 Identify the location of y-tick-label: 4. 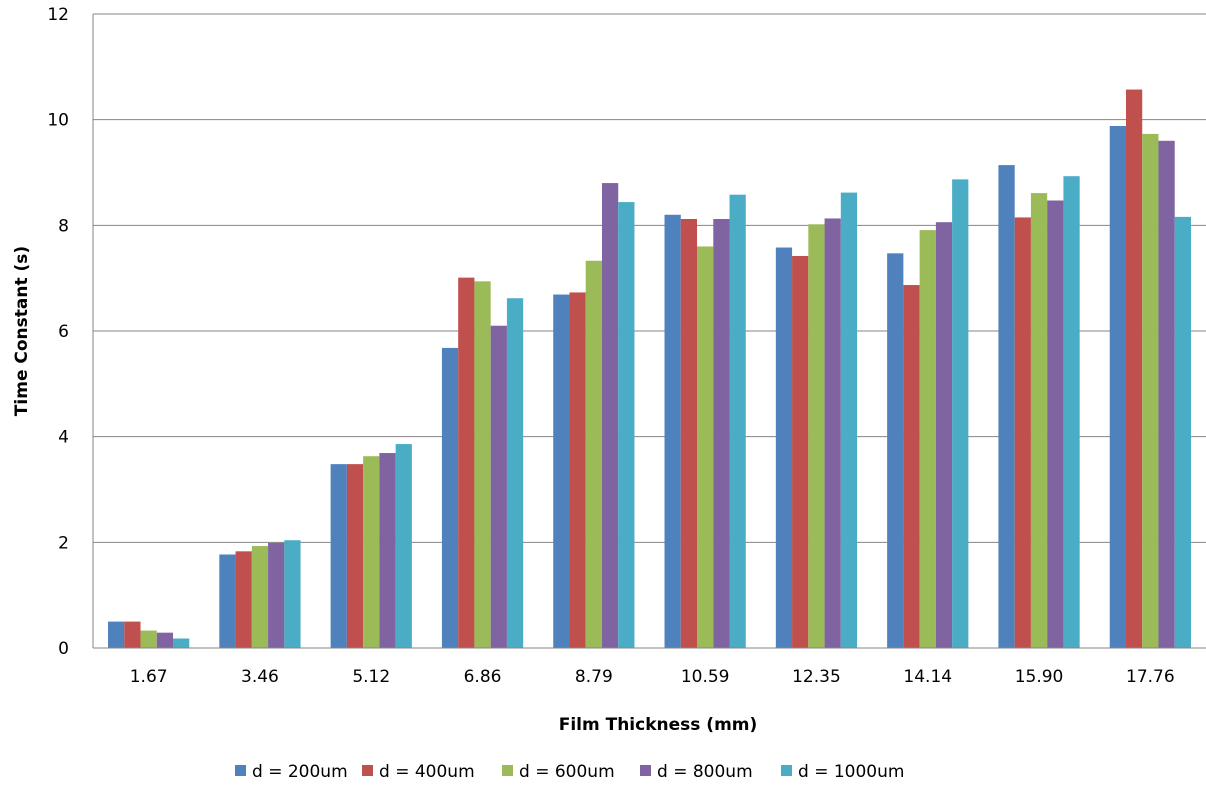
(63, 438).